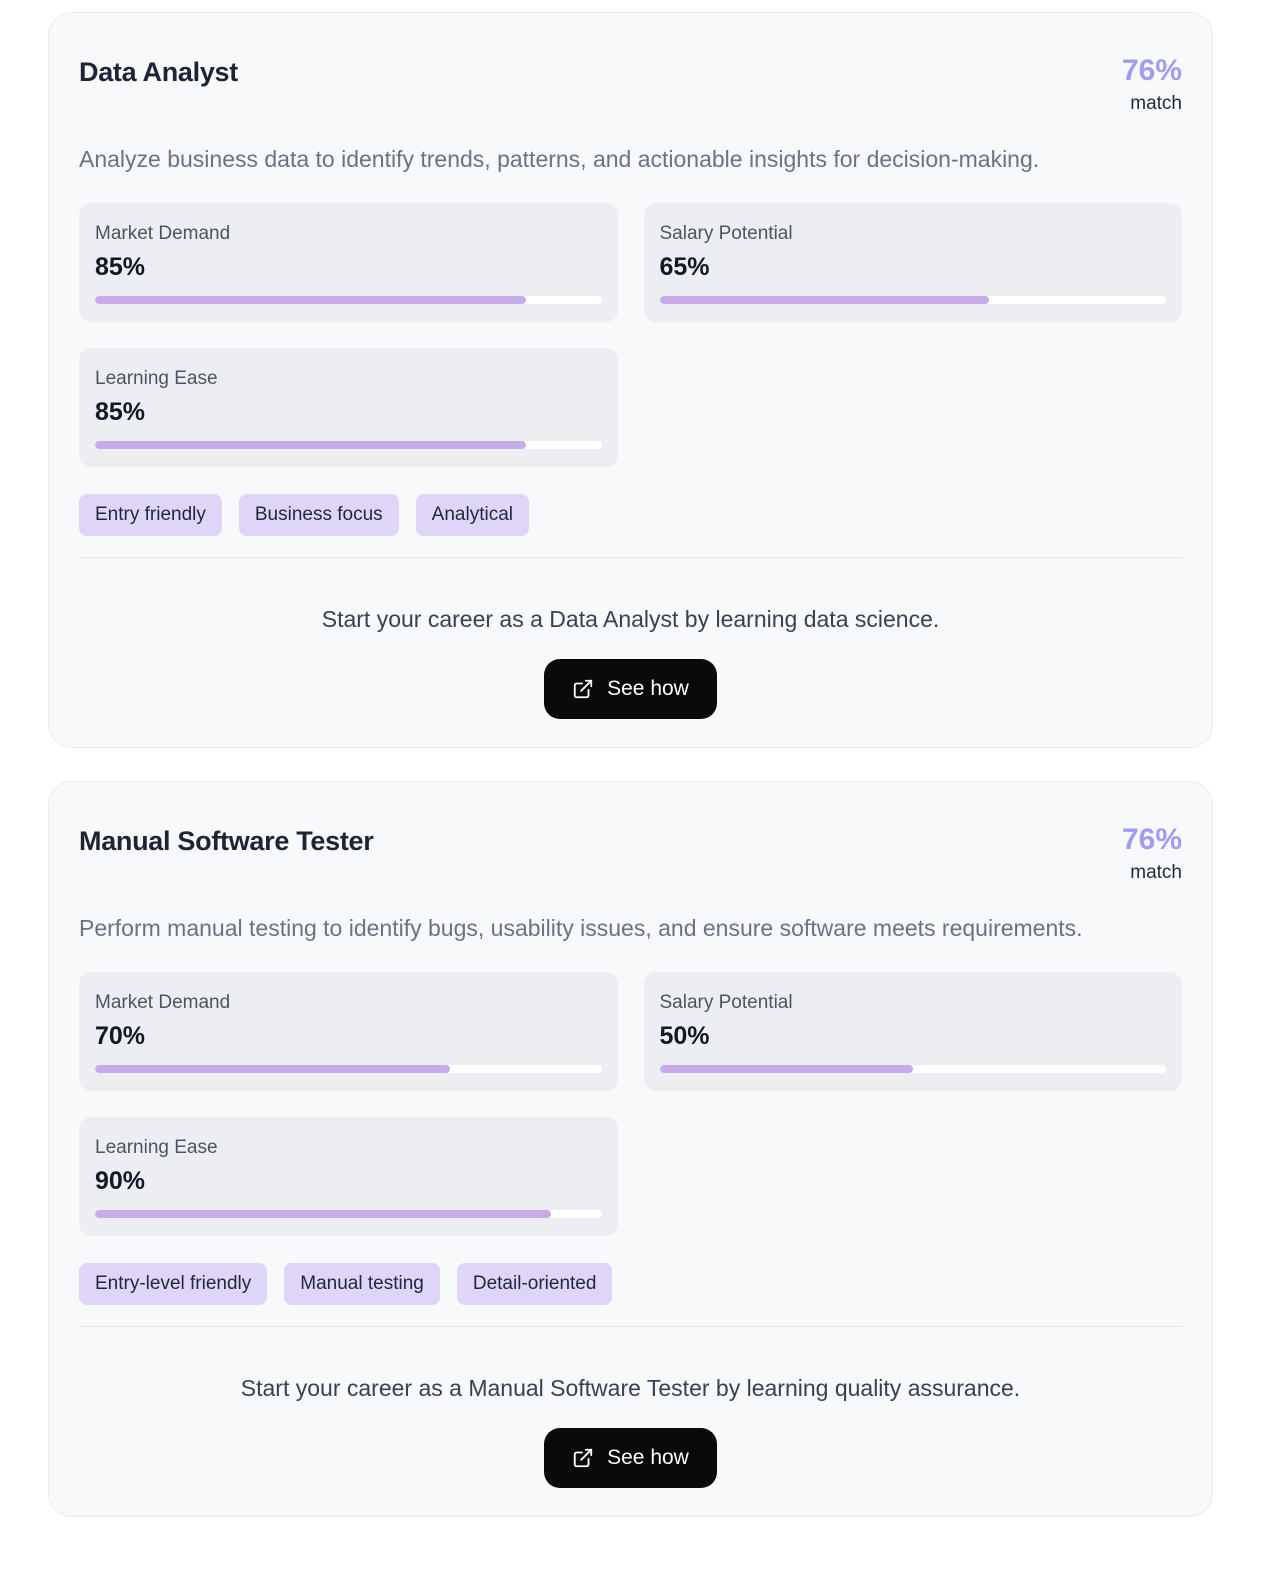  Describe the element at coordinates (158, 72) in the screenshot. I see `card-title: Data Analyst` at that location.